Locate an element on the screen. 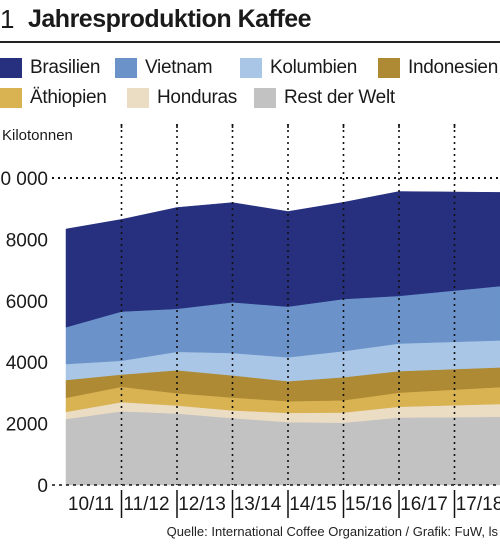  x-tick-label: 14/15 is located at coordinates (313, 504).